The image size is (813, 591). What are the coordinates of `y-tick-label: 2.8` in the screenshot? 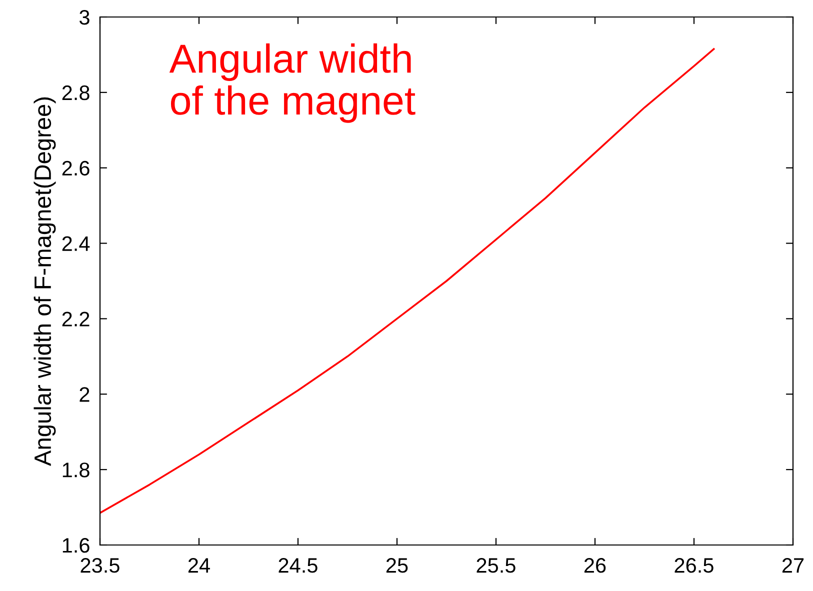 It's located at (76, 92).